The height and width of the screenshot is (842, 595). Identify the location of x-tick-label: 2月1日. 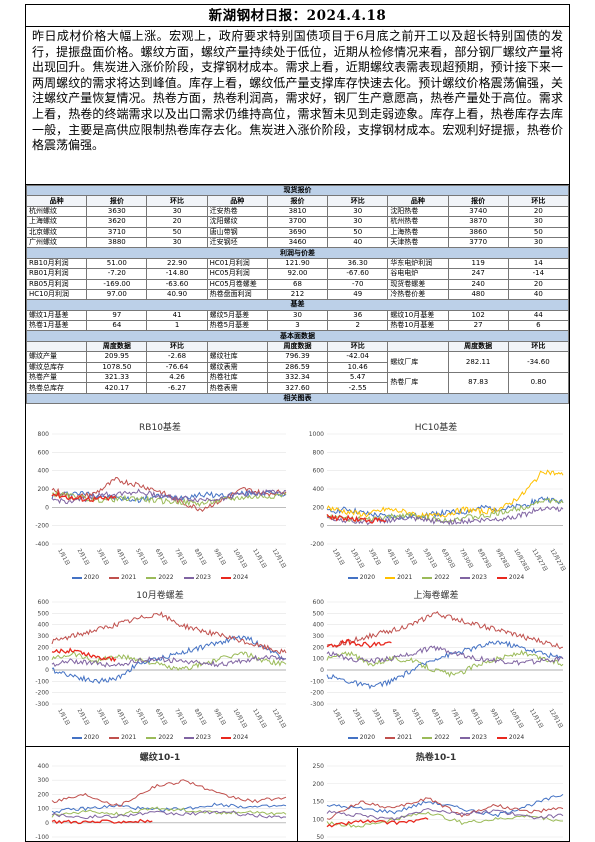
(83, 717).